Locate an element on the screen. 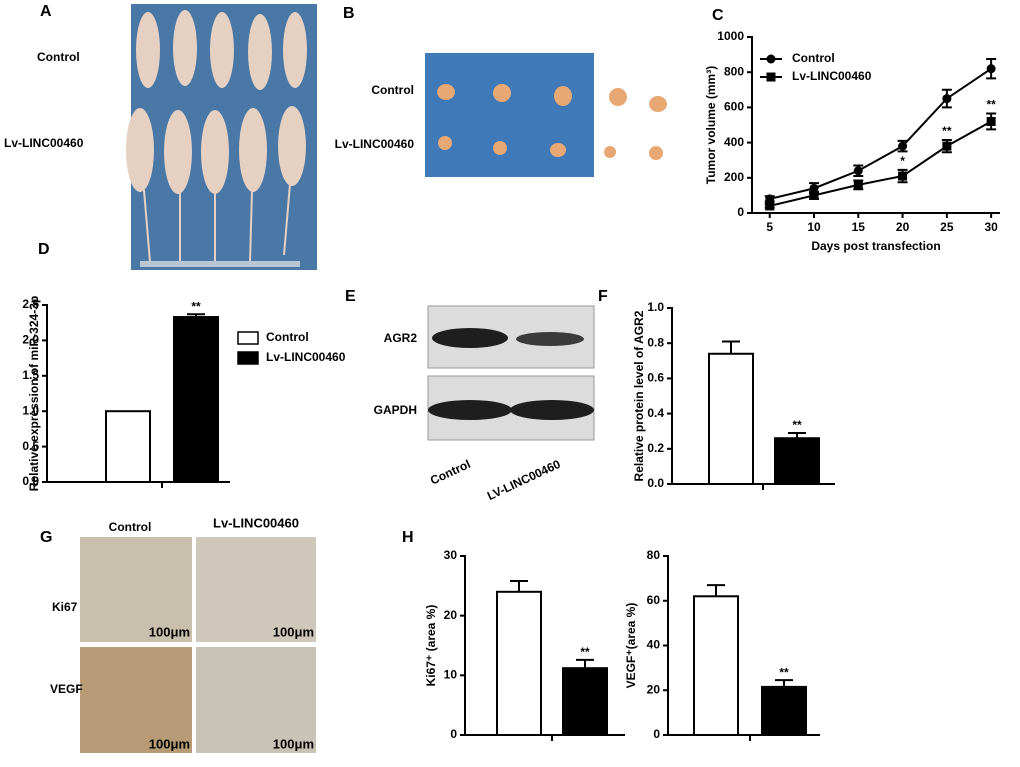 The height and width of the screenshot is (767, 1020). row-label: VEGF is located at coordinates (66, 689).